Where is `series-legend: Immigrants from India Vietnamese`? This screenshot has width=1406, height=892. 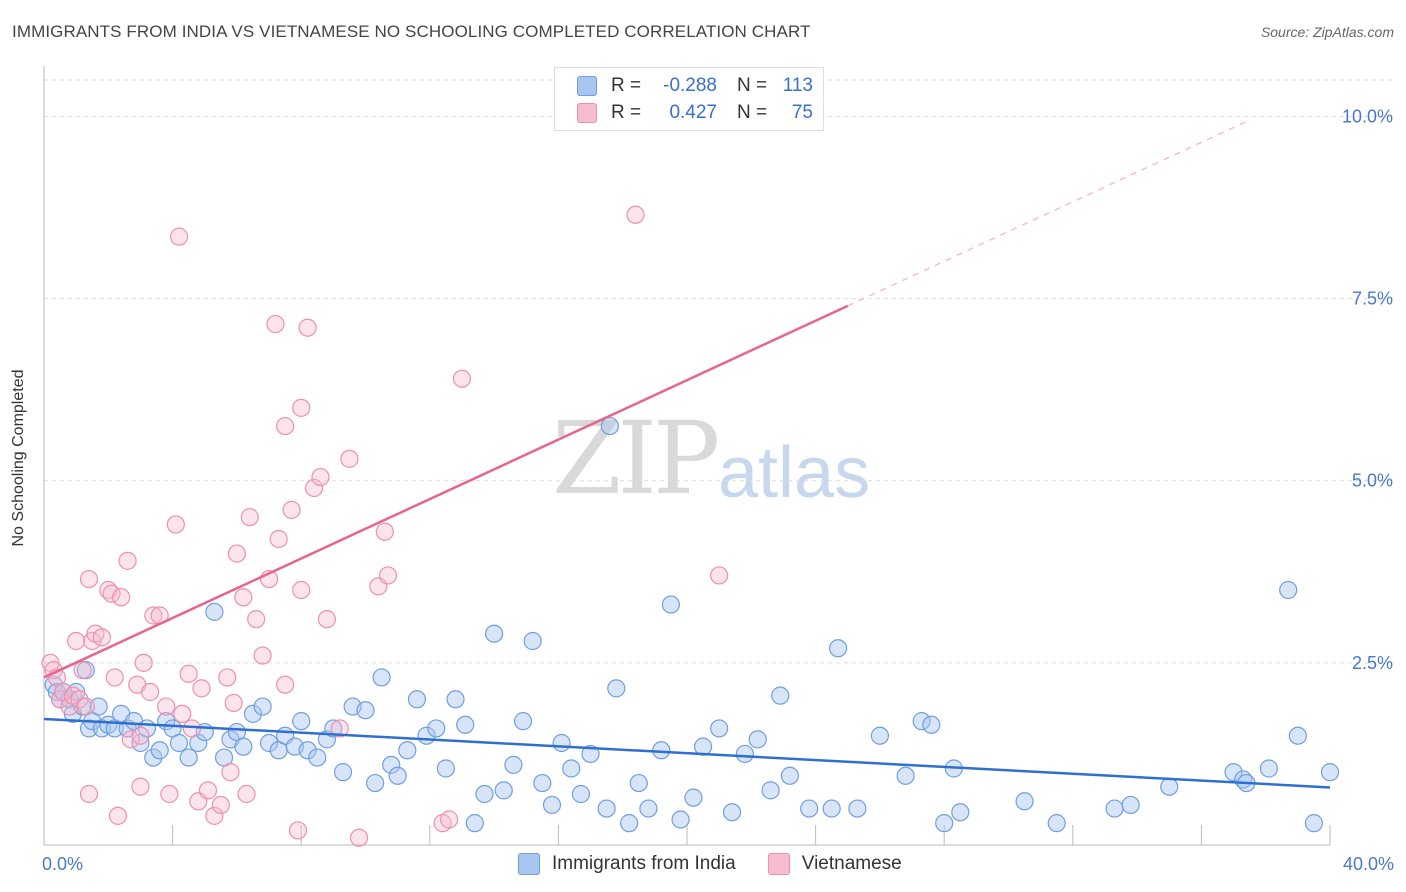 series-legend: Immigrants from India Vietnamese is located at coordinates (726, 864).